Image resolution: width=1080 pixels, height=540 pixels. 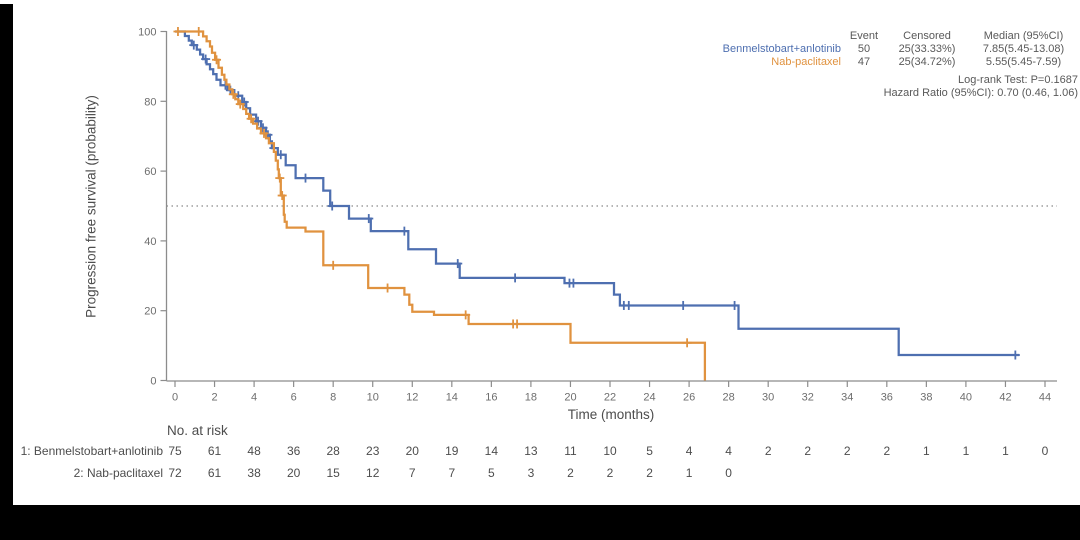 I want to click on x-tick-label: 0, so click(x=175, y=398).